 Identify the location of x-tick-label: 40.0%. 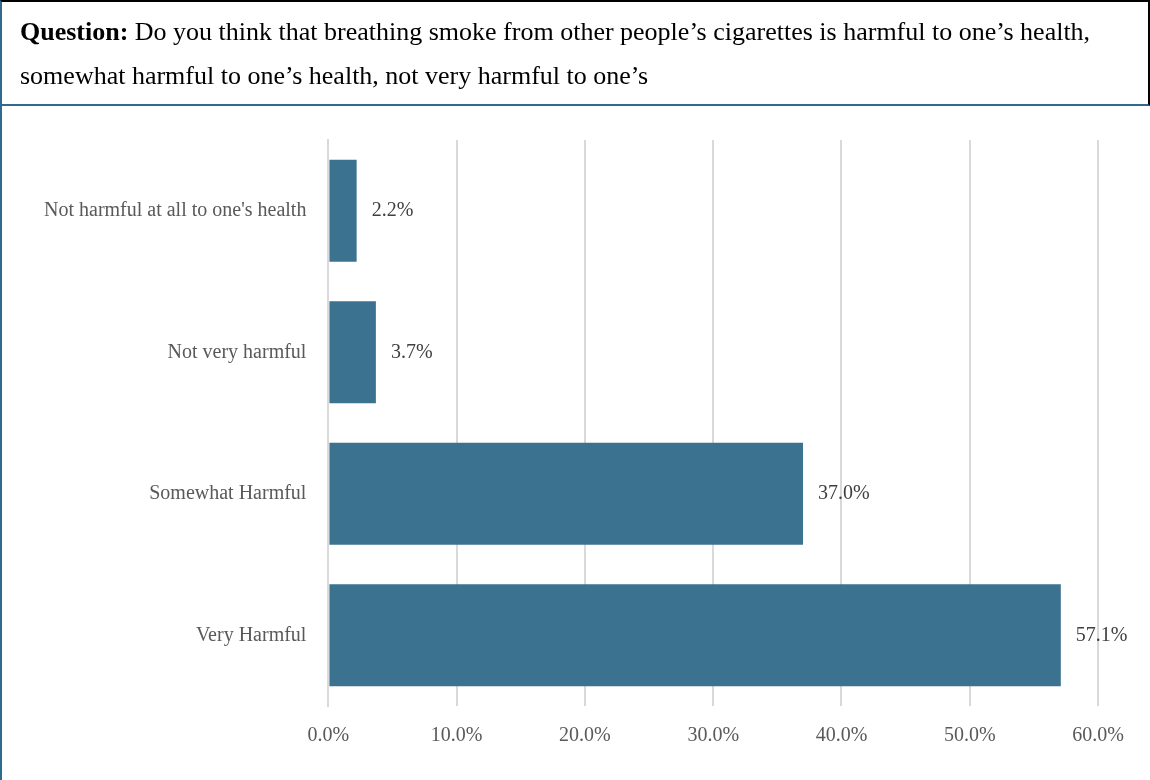
(841, 734).